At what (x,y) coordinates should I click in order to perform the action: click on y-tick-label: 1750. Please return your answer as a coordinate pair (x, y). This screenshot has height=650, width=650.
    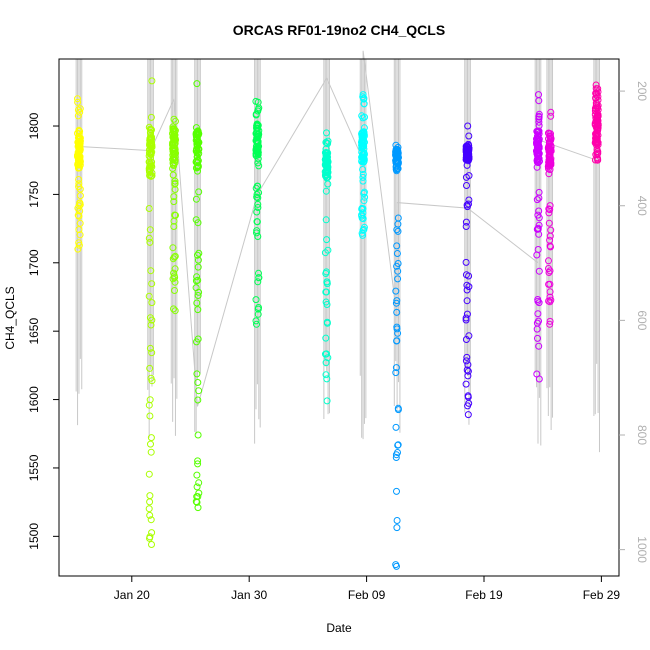
    Looking at the image, I should click on (34, 194).